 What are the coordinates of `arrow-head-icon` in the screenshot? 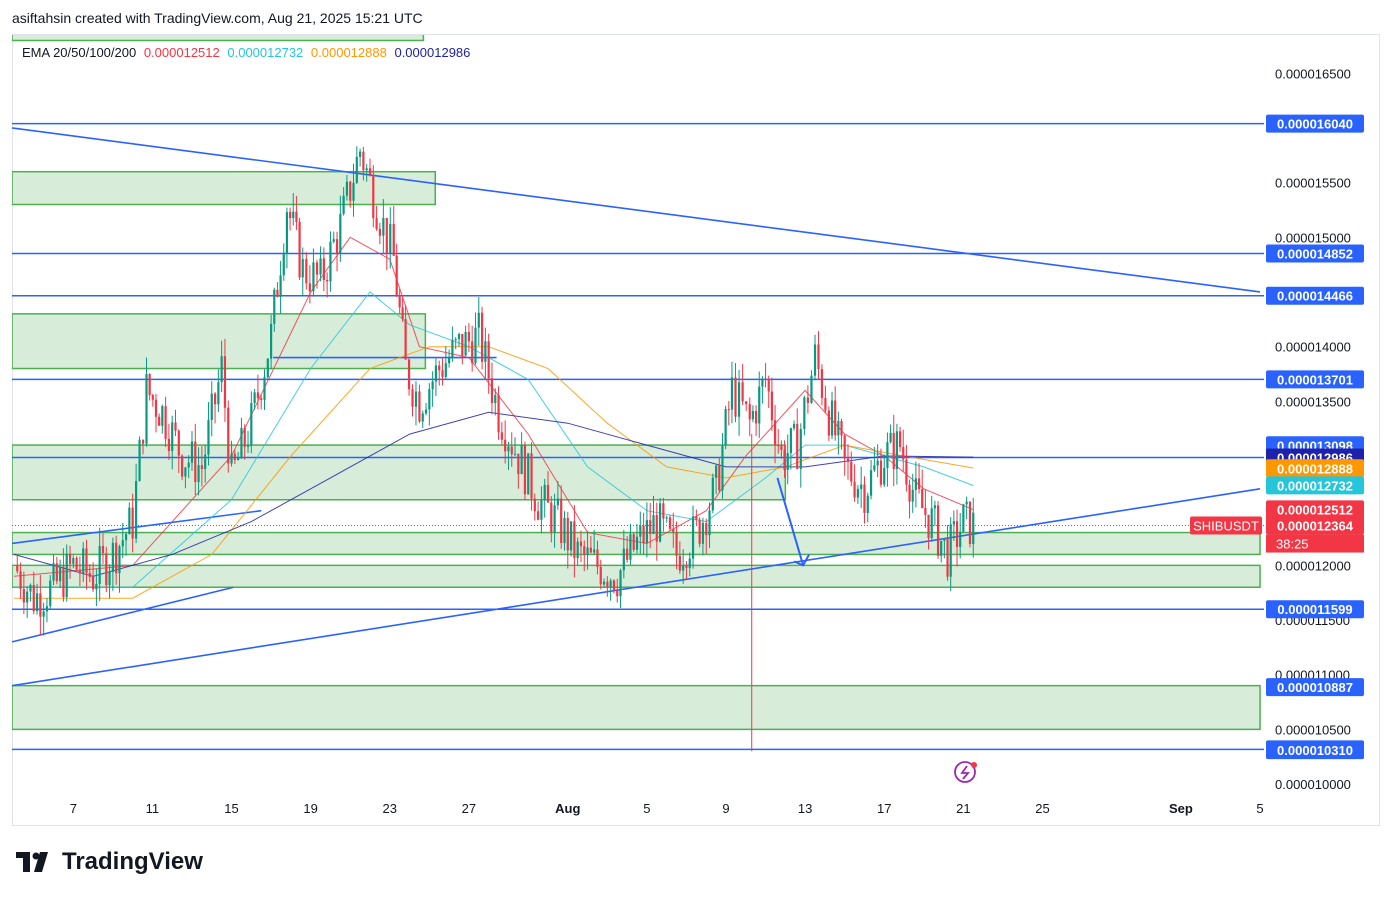 It's located at (802, 560).